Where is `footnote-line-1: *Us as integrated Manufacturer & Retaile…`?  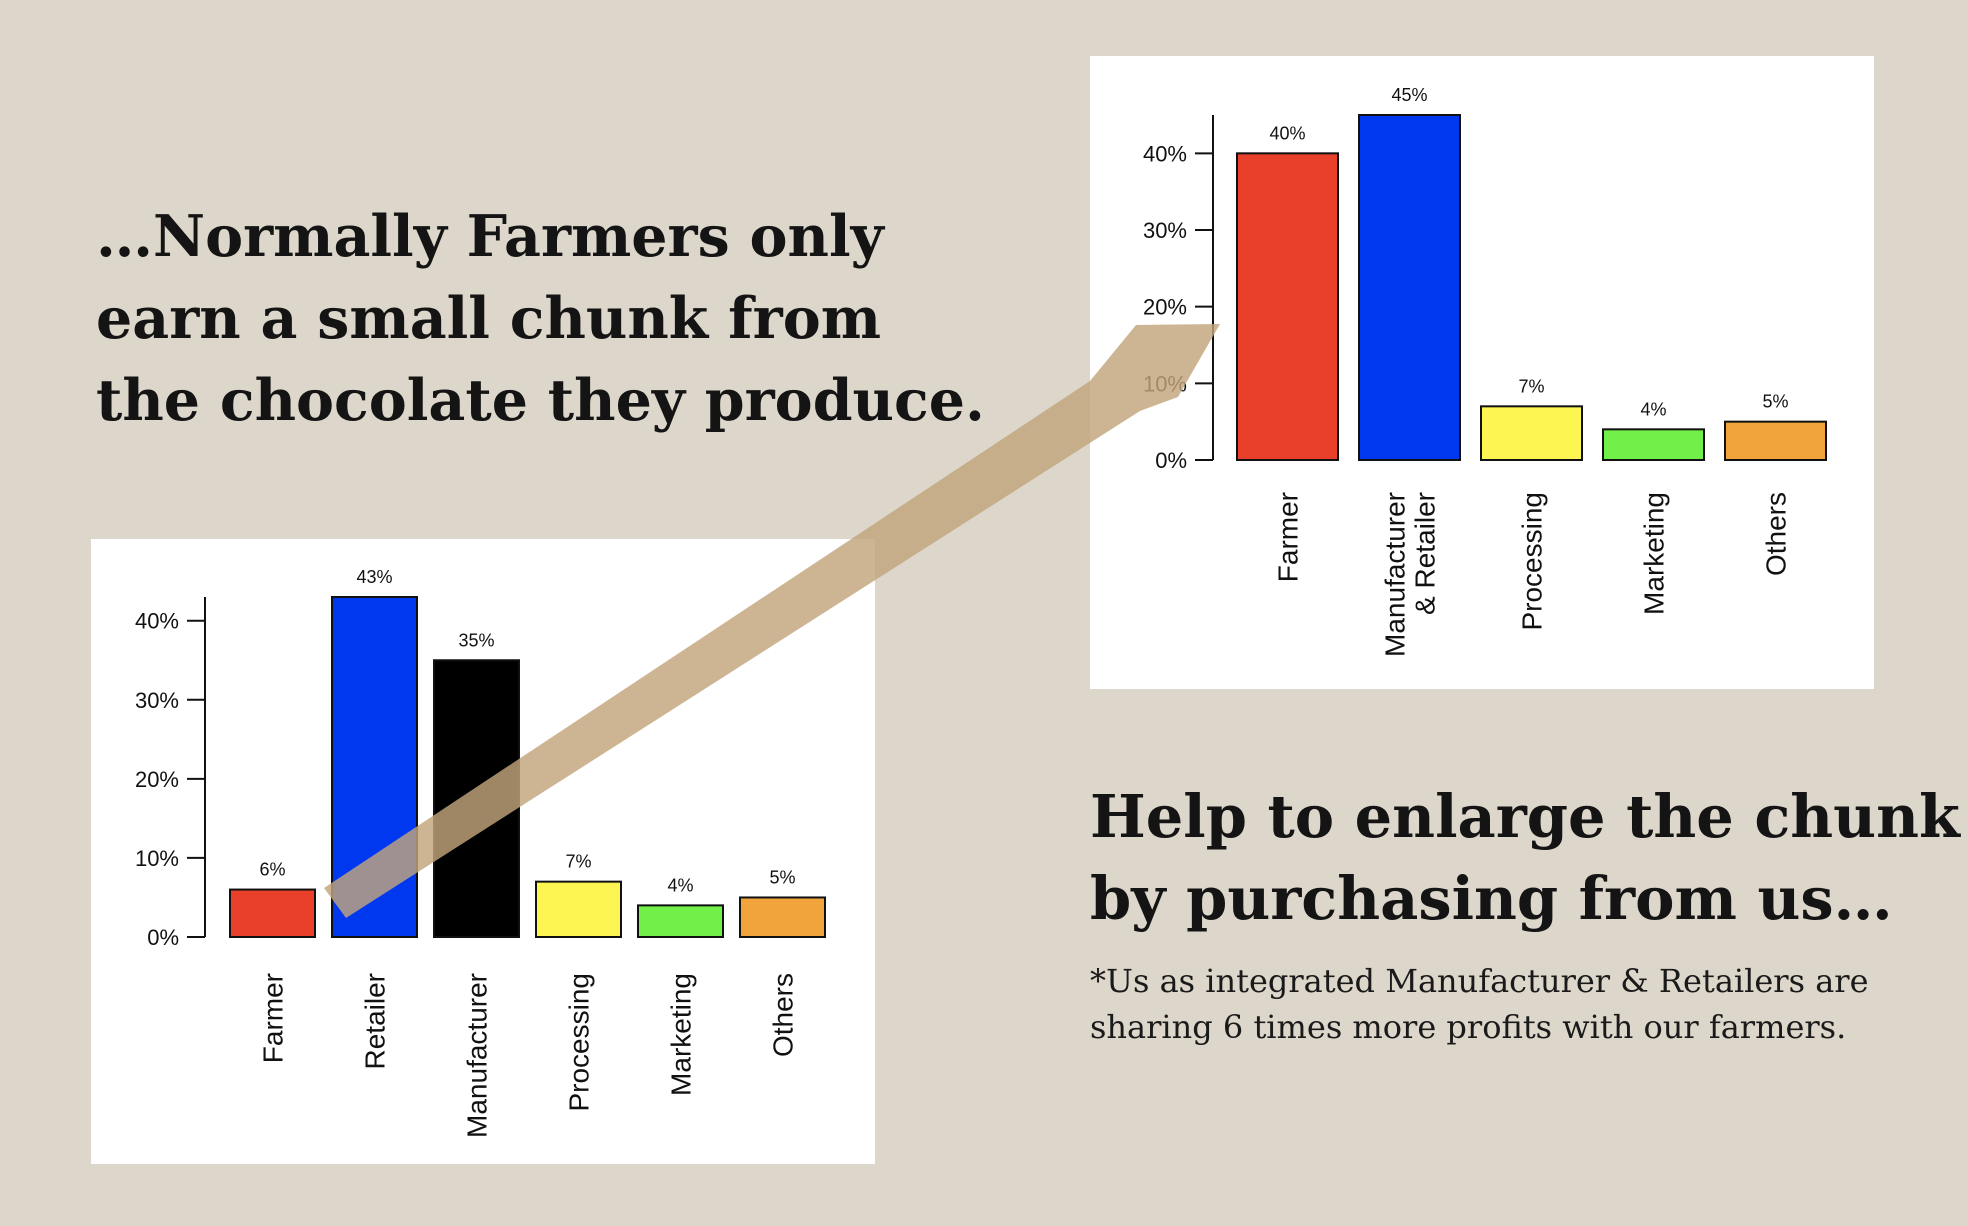
footnote-line-1: *Us as integrated Manufacturer & Retaile… is located at coordinates (1479, 981).